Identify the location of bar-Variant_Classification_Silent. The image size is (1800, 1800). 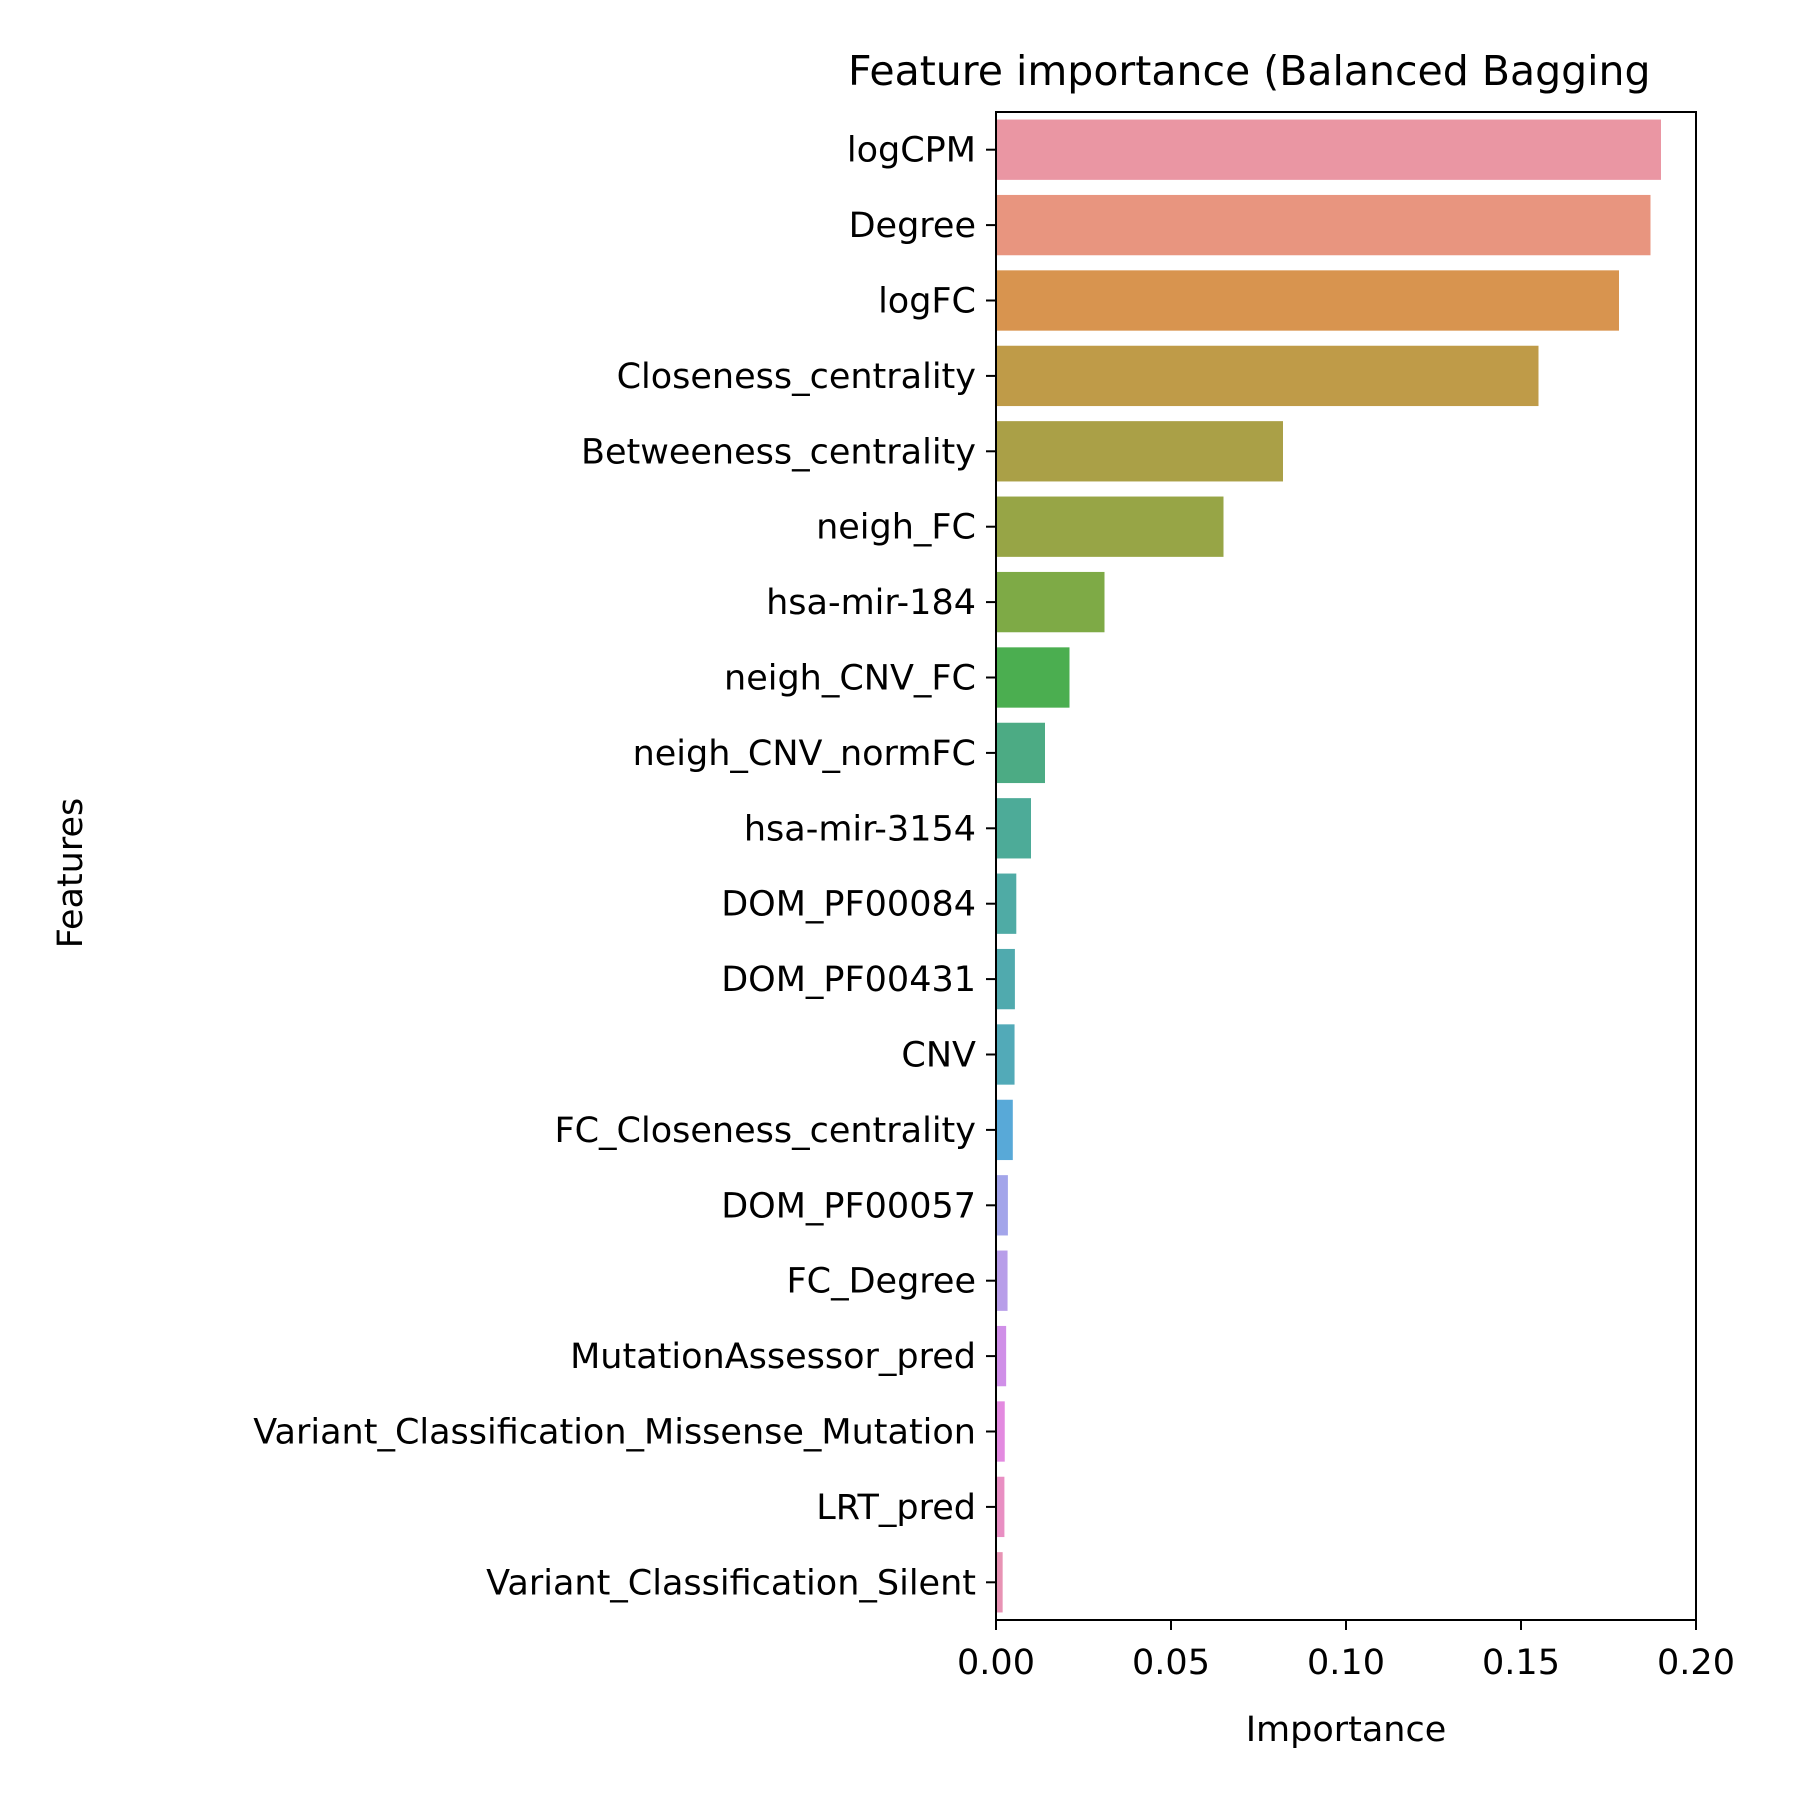
(999, 1582).